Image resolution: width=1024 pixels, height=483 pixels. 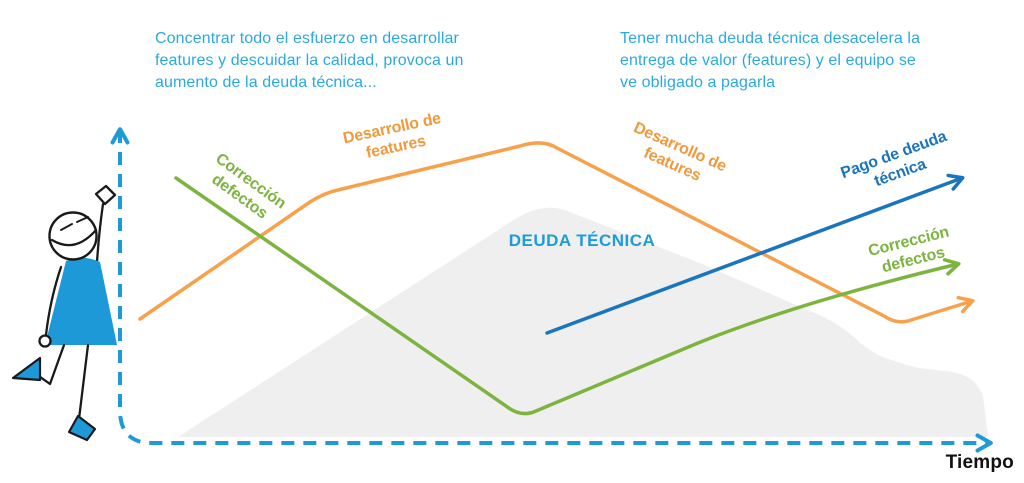 I want to click on figure-right-leg, so click(x=83, y=382).